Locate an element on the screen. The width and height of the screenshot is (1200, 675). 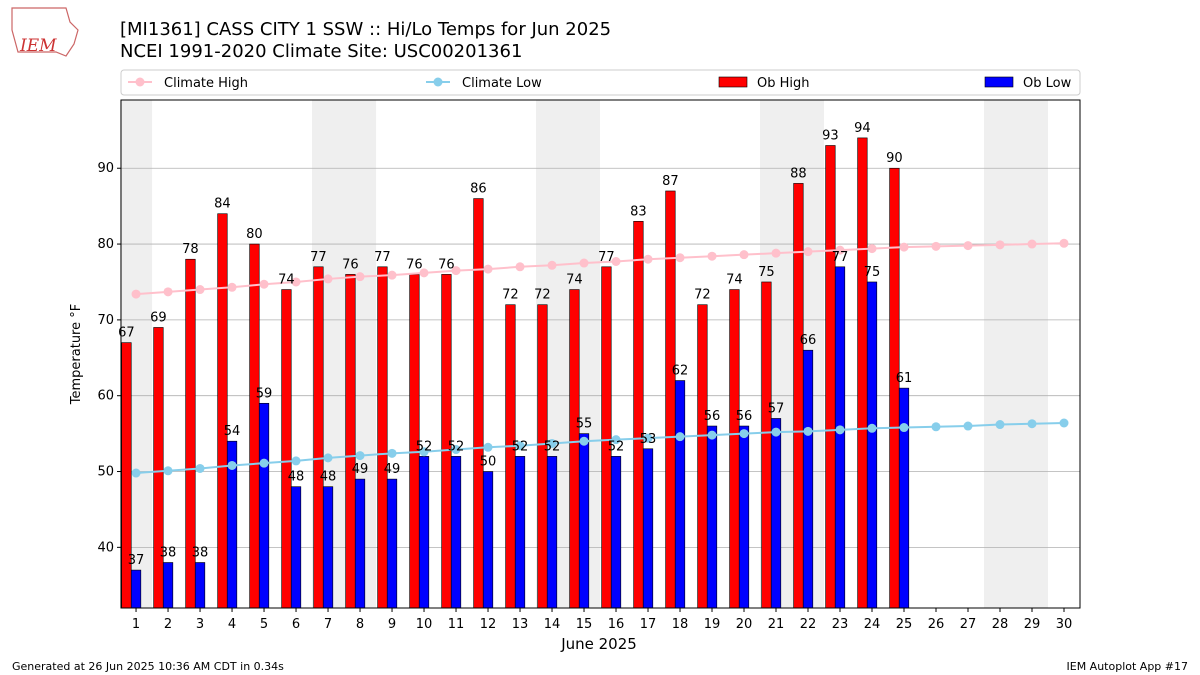
x-tick-label: 26 is located at coordinates (936, 624).